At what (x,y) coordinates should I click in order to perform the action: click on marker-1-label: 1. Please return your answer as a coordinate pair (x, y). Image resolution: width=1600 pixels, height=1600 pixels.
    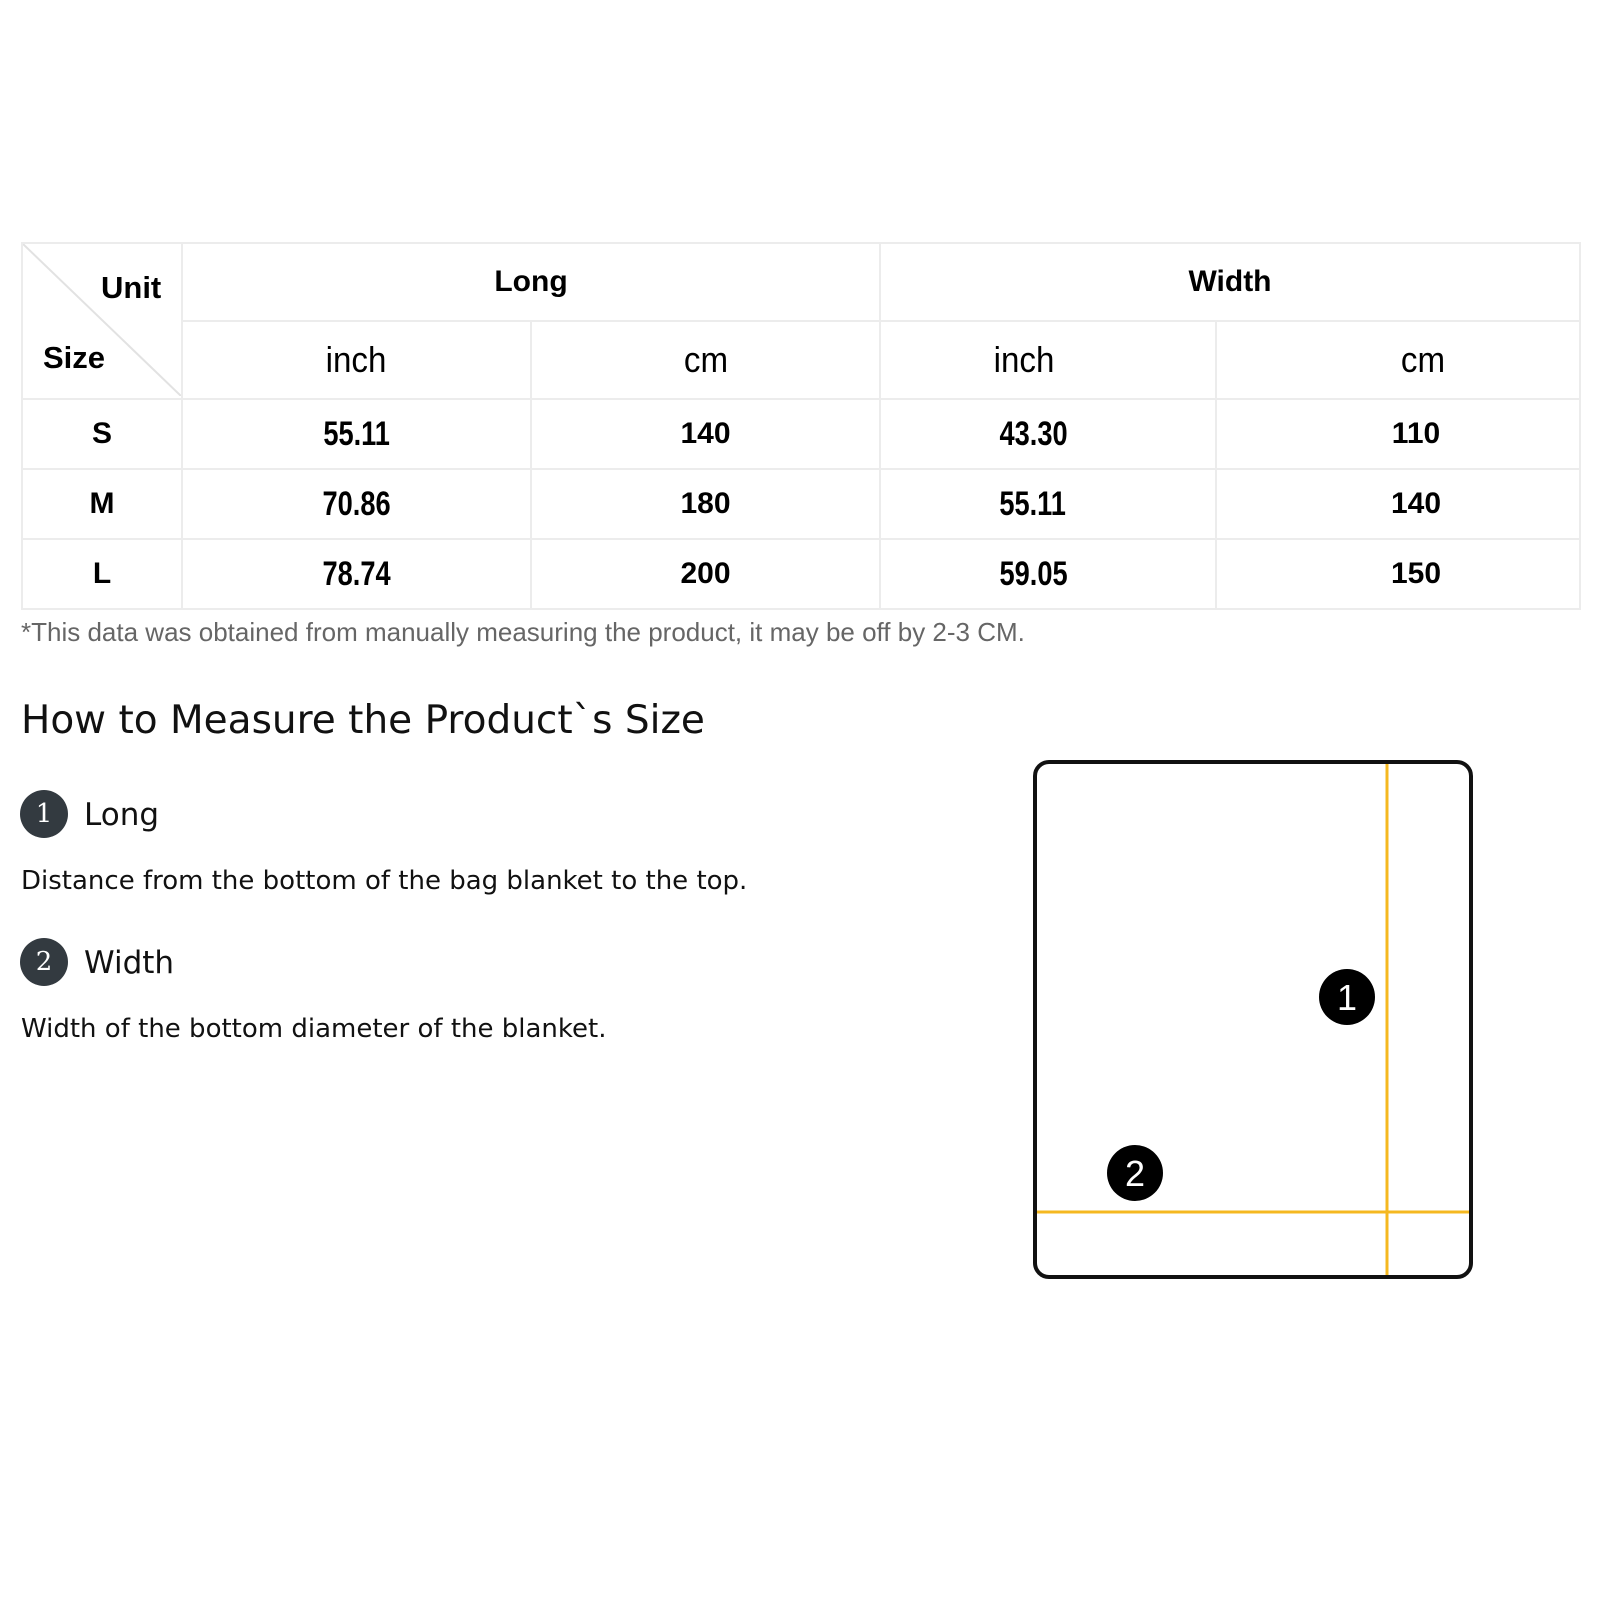
    Looking at the image, I should click on (1347, 997).